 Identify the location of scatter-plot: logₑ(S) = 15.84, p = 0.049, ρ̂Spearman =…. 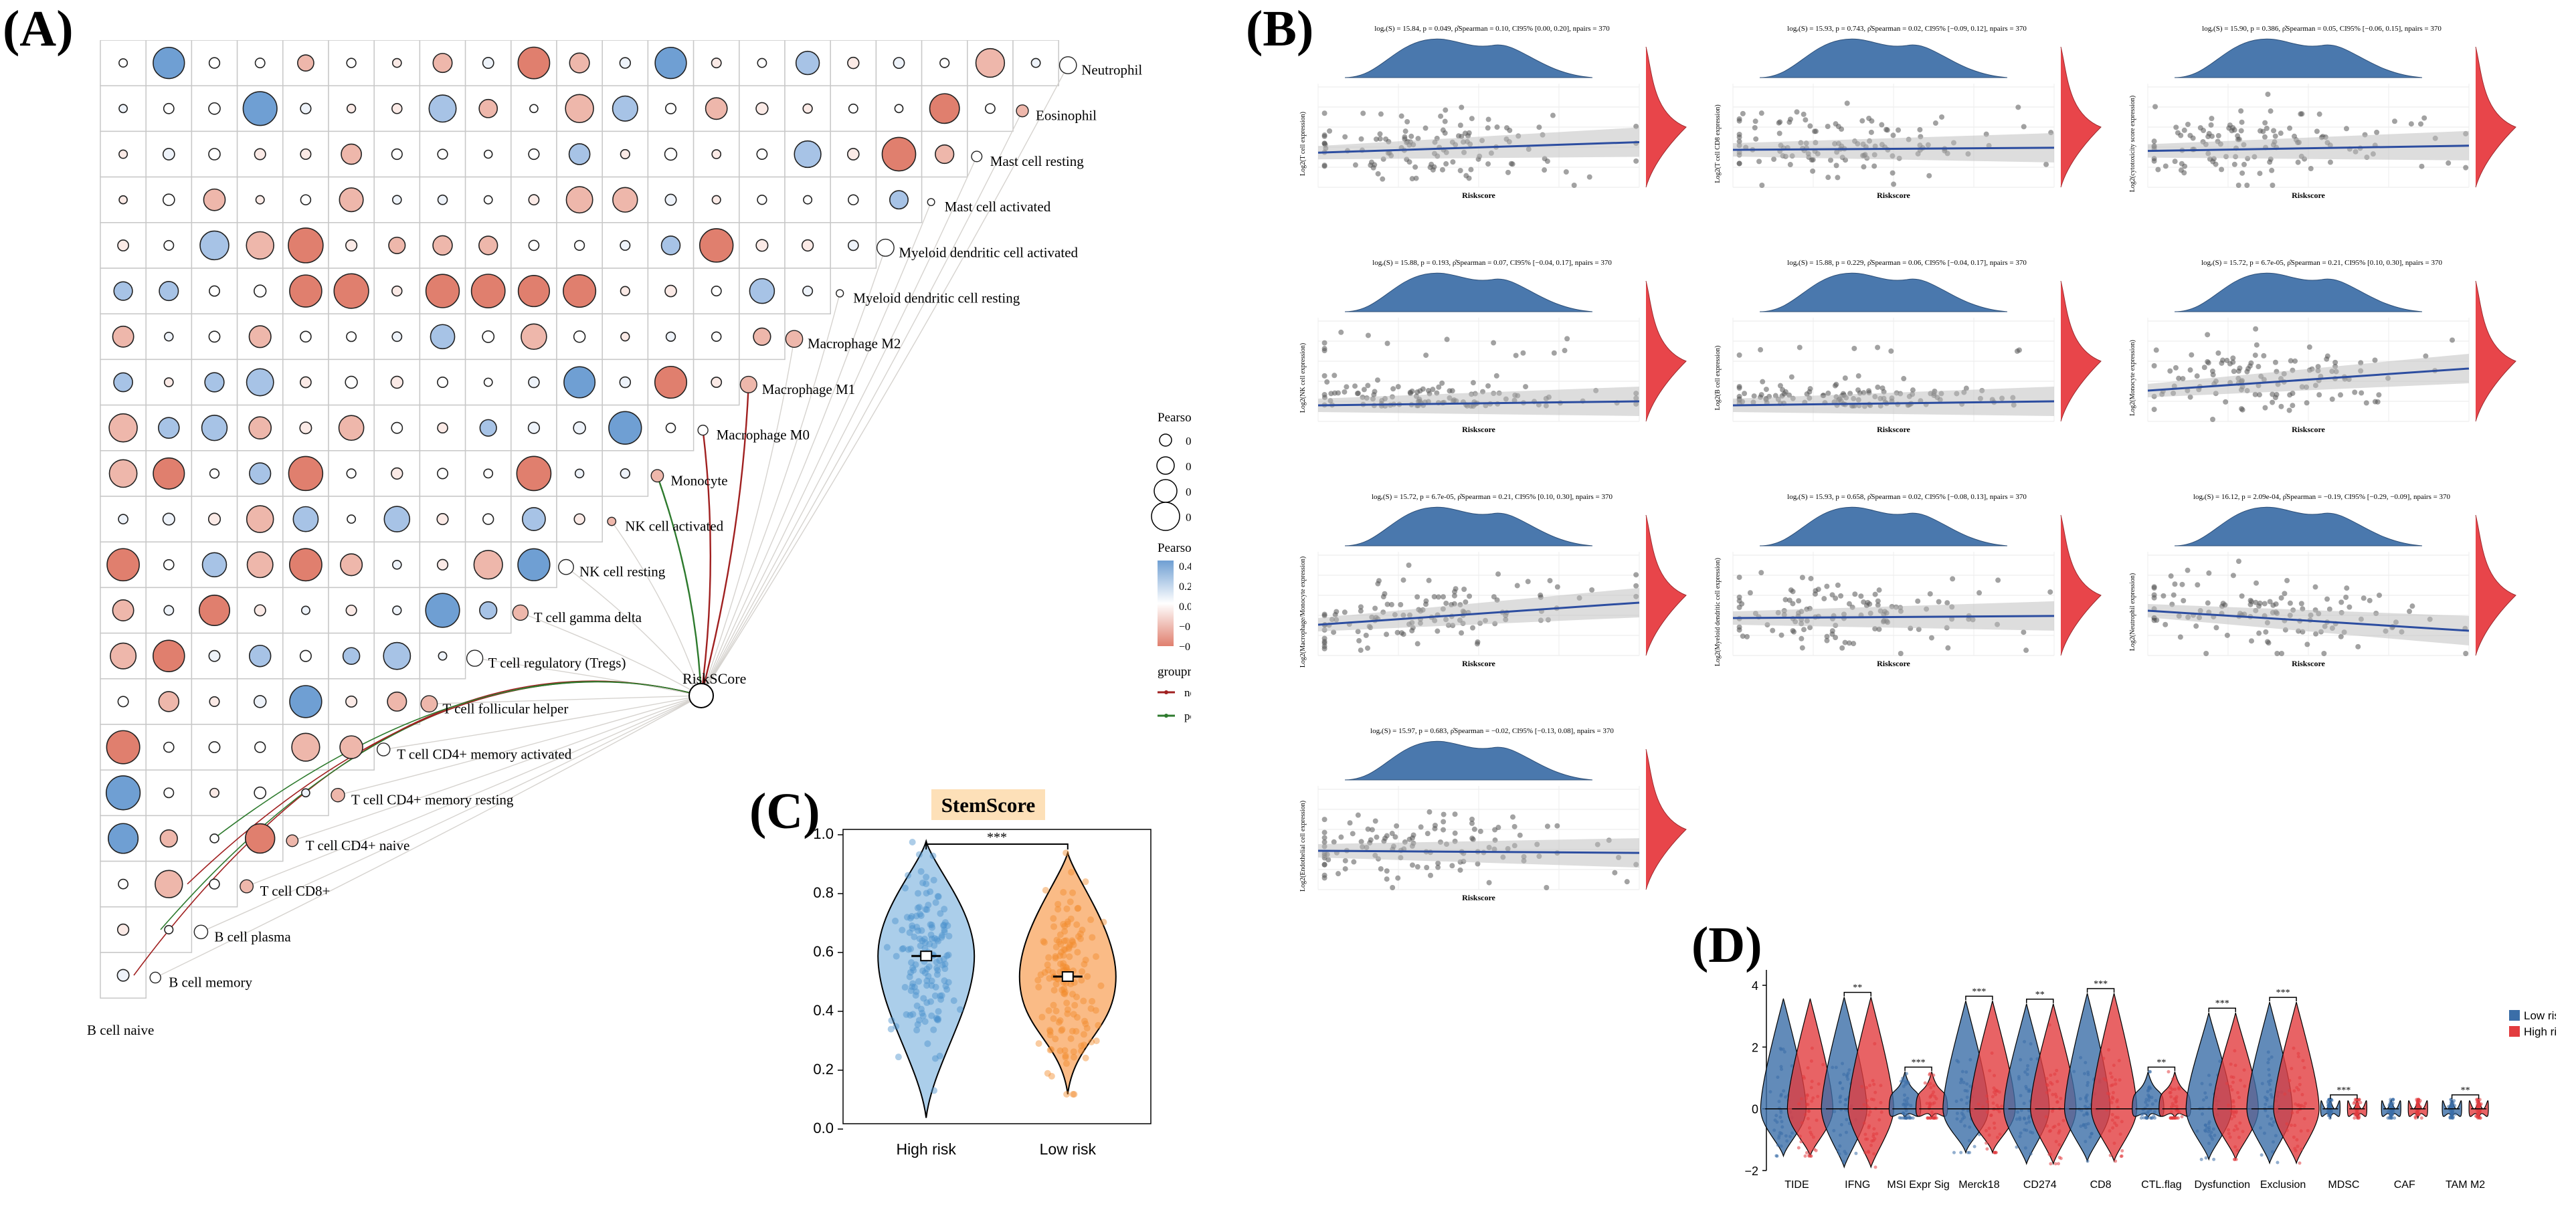
(1493, 112).